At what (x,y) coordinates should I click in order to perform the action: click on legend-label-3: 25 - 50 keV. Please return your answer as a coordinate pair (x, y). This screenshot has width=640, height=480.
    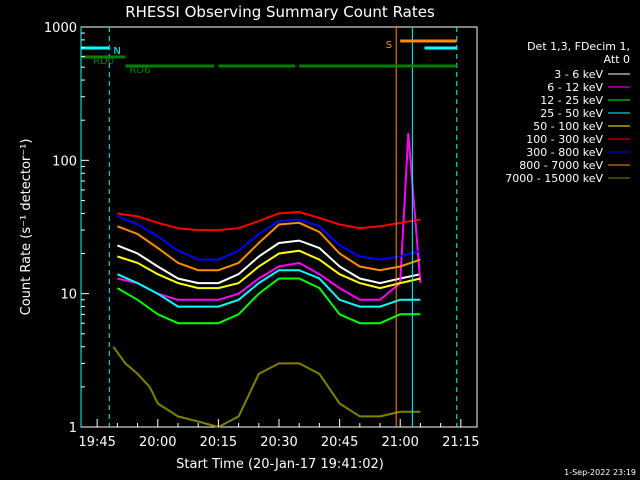
    Looking at the image, I should click on (571, 113).